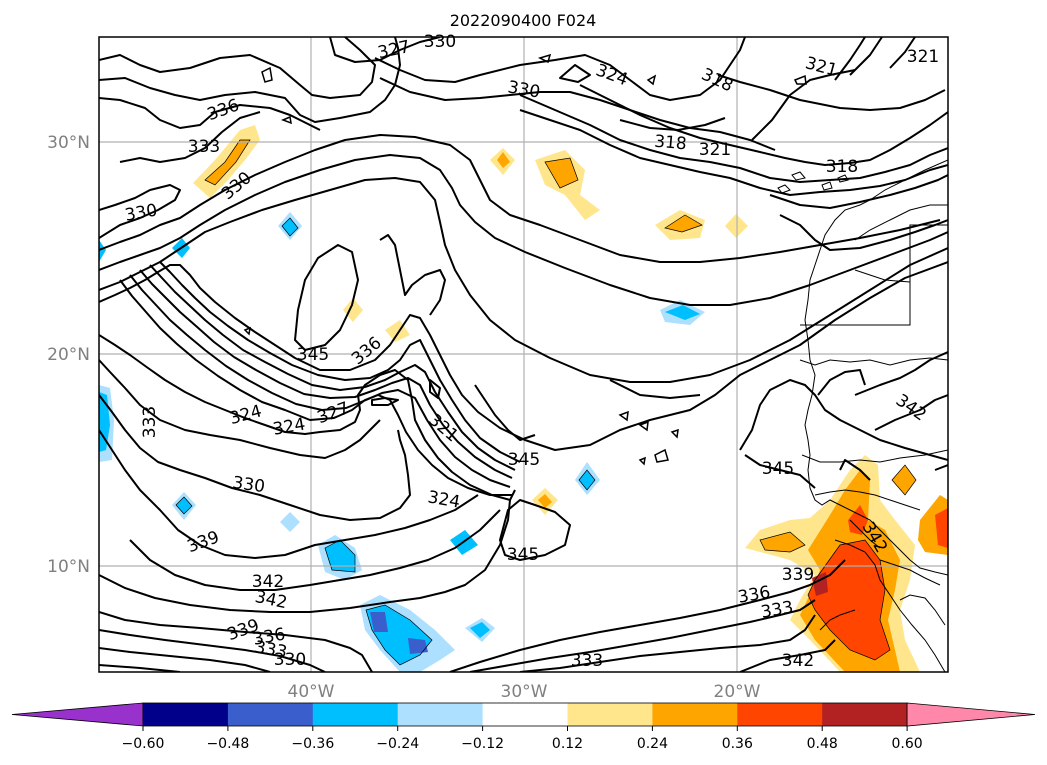 This screenshot has height=765, width=1047. What do you see at coordinates (68, 355) in the screenshot?
I see `lat-label: 20°N` at bounding box center [68, 355].